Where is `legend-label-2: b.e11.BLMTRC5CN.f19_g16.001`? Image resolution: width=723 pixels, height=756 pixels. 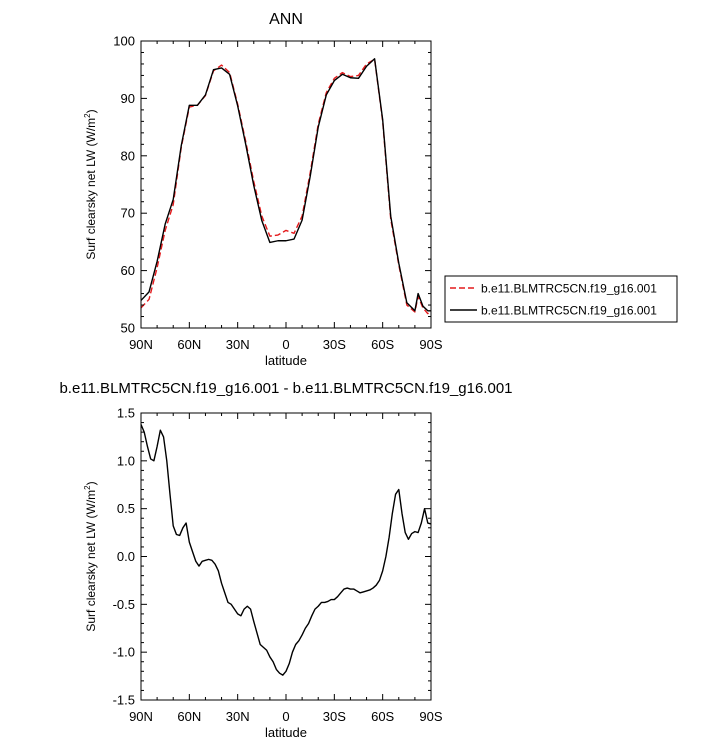 legend-label-2: b.e11.BLMTRC5CN.f19_g16.001 is located at coordinates (569, 311).